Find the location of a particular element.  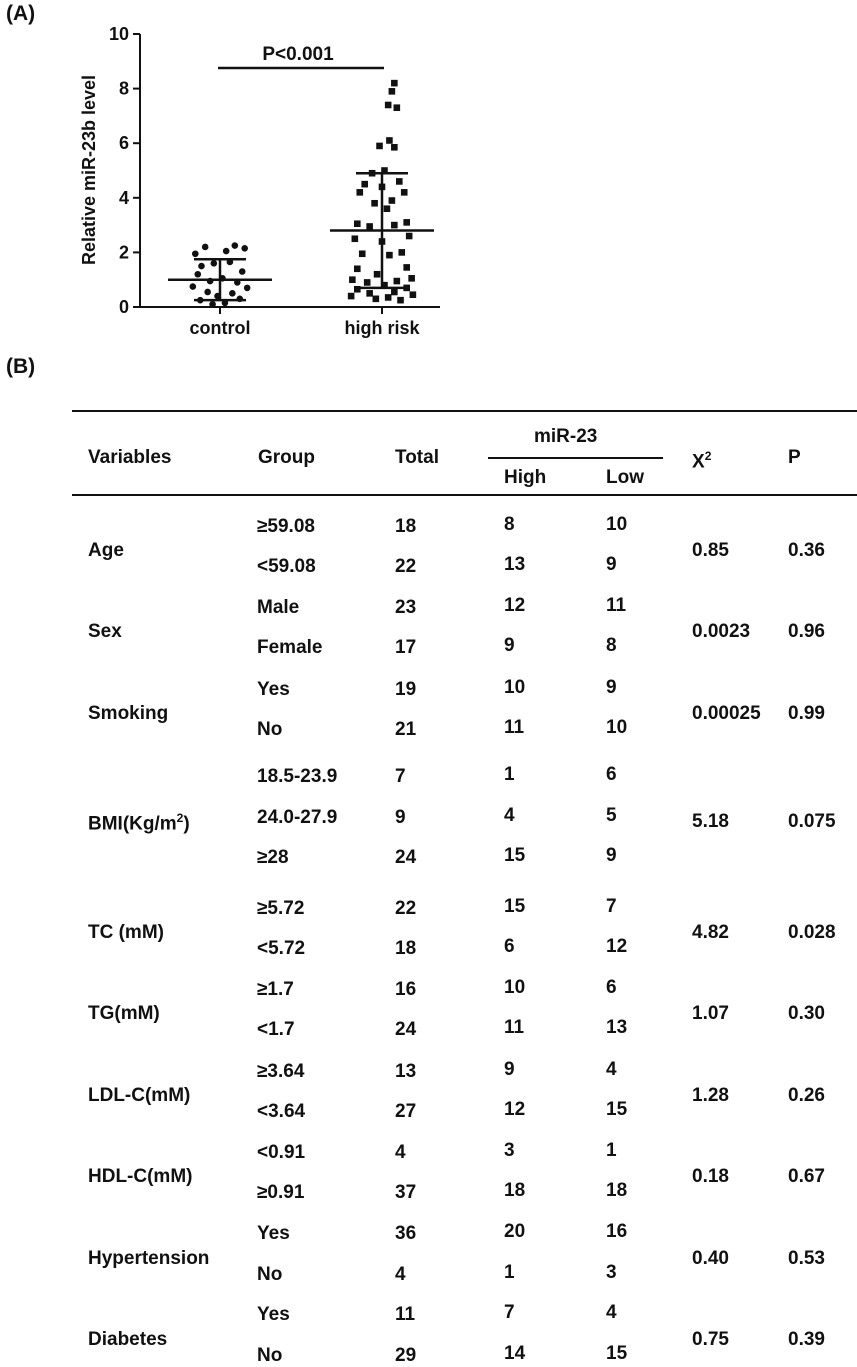

cell-low: 18 is located at coordinates (617, 1190).